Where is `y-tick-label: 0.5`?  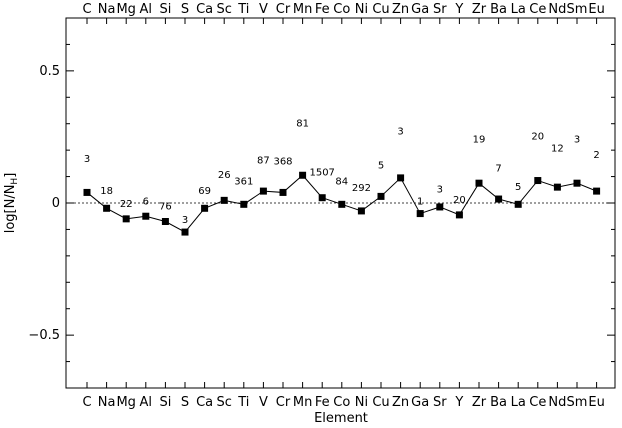
y-tick-label: 0.5 is located at coordinates (49, 71).